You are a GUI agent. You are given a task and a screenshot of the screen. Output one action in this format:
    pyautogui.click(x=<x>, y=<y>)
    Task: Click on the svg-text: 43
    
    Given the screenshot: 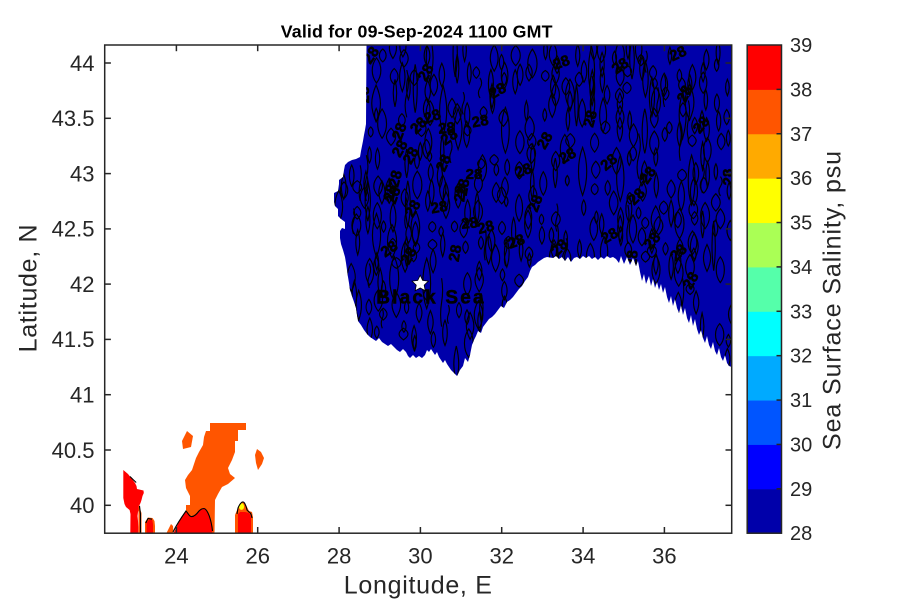 What is the action you would take?
    pyautogui.click(x=82, y=173)
    